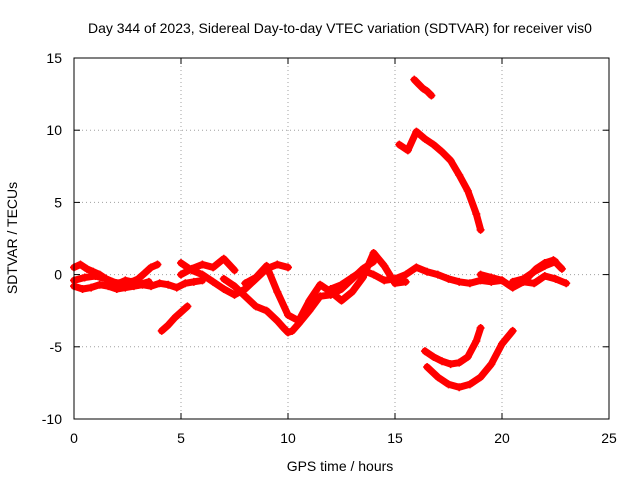 The width and height of the screenshot is (640, 480). What do you see at coordinates (395, 438) in the screenshot?
I see `x-tick-label: 15` at bounding box center [395, 438].